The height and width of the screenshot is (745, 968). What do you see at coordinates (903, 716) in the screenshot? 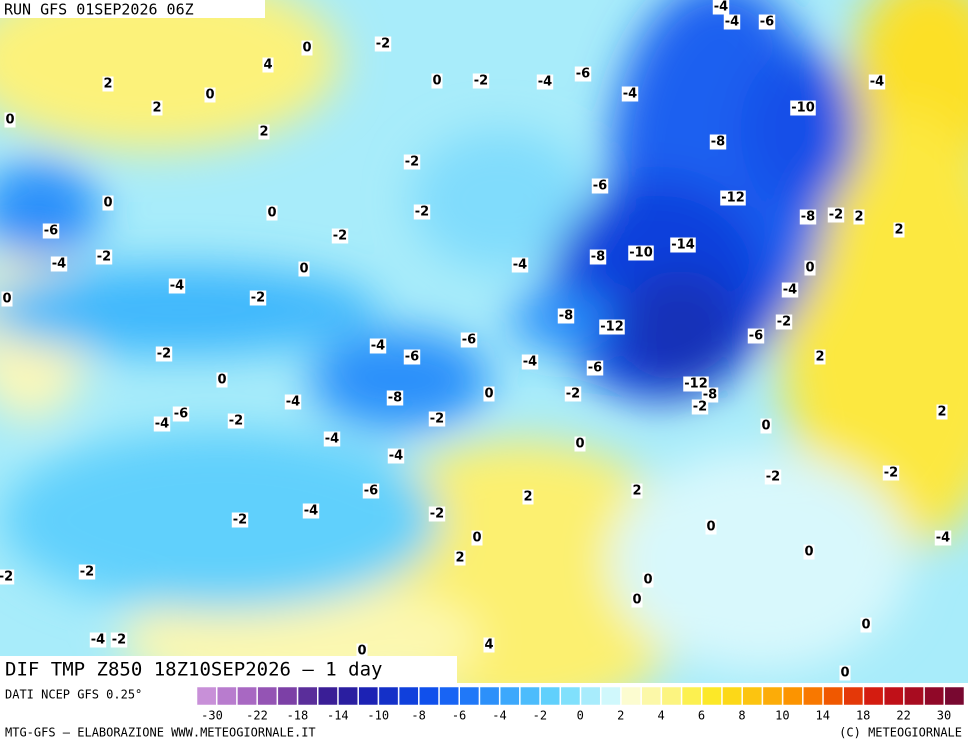
I see `colorbar-label: 22` at bounding box center [903, 716].